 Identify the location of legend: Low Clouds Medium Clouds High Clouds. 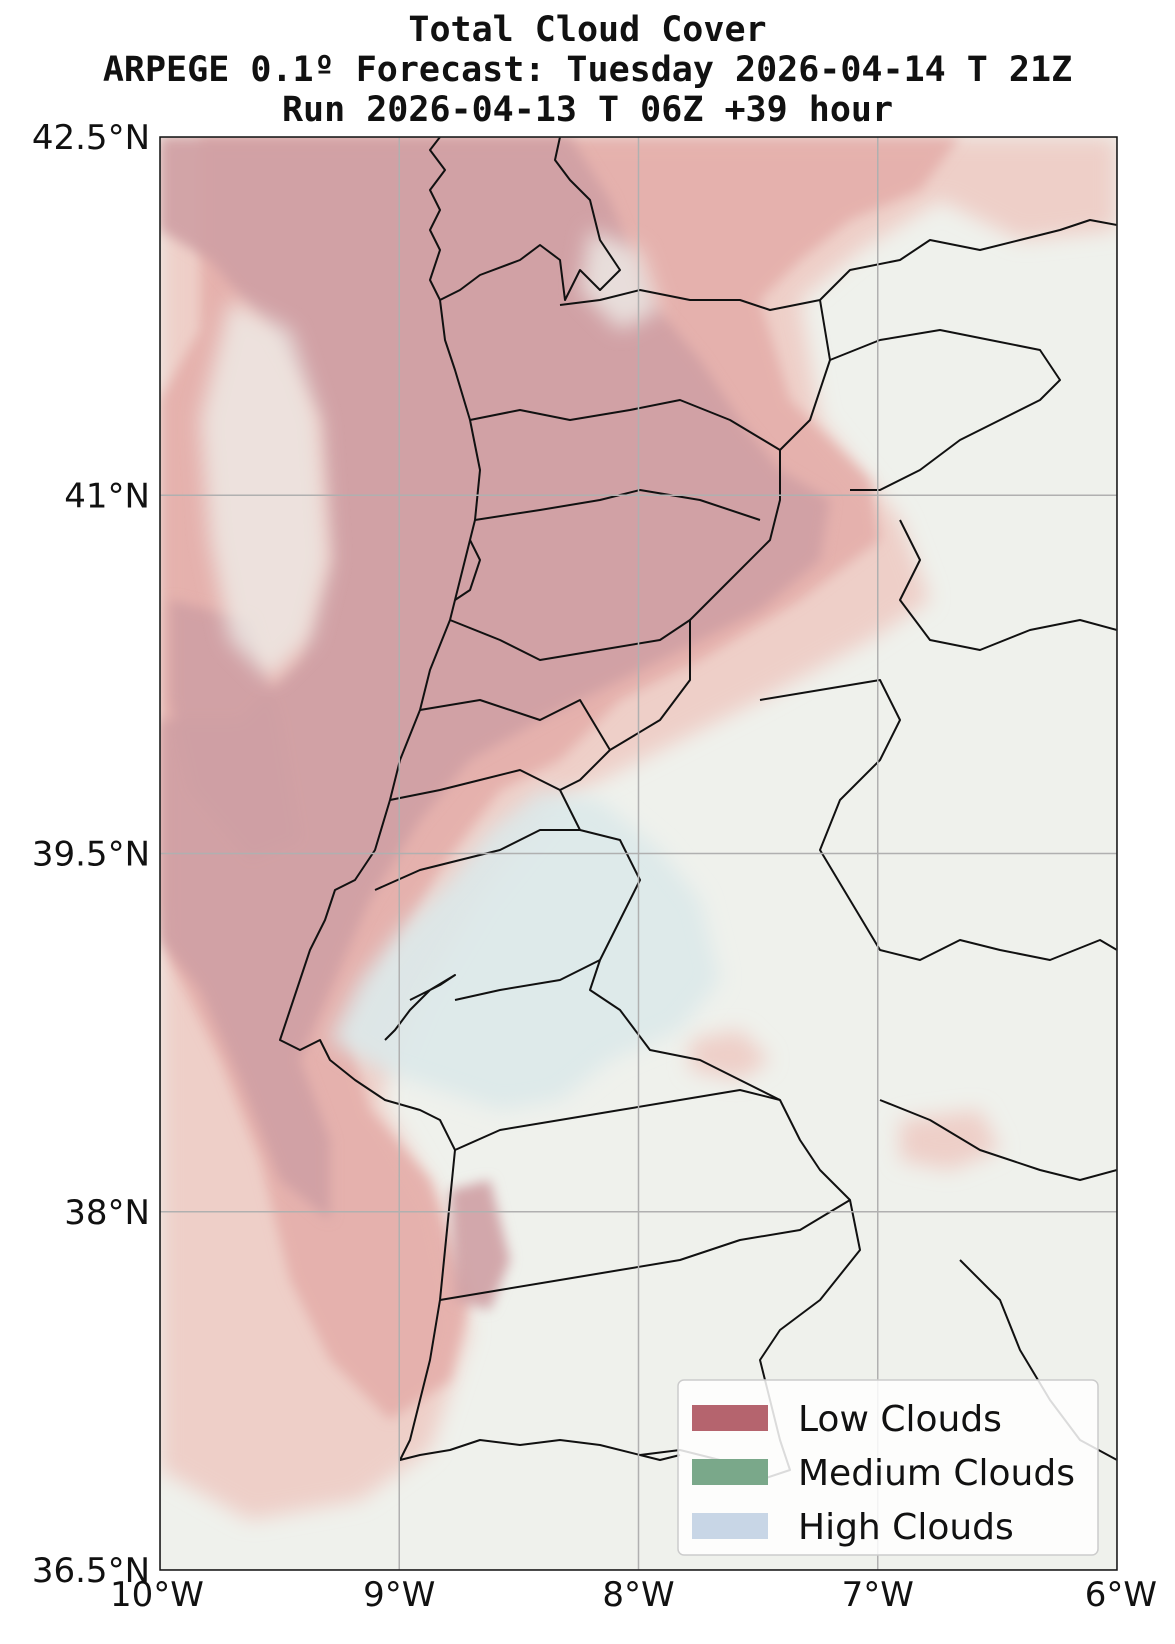
(888, 1467).